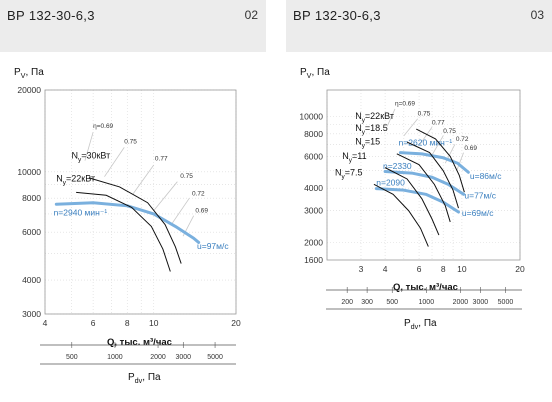 This screenshot has width=552, height=402. What do you see at coordinates (81, 213) in the screenshot?
I see `speed-curve-label: n=2940 мин⁻¹` at bounding box center [81, 213].